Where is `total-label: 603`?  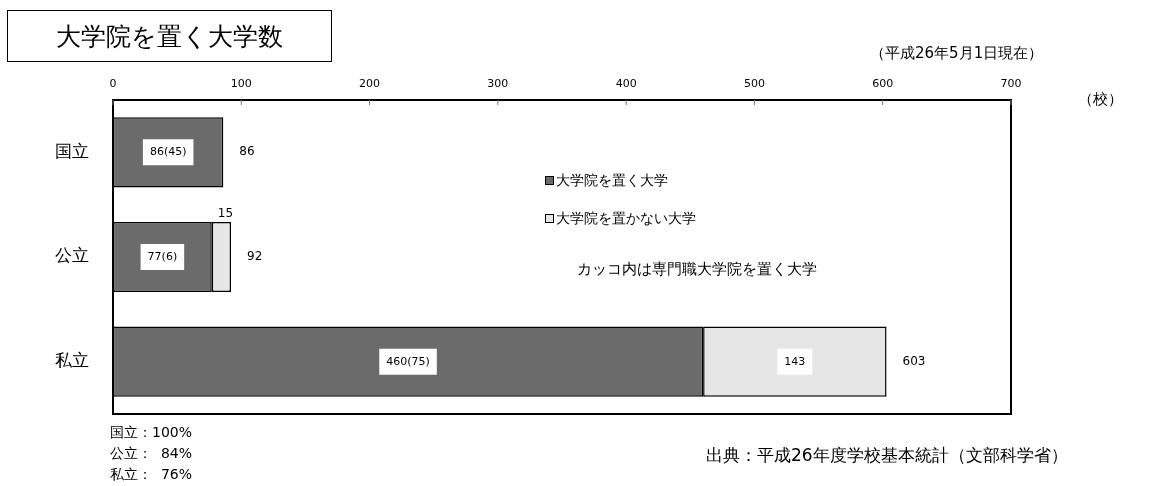
total-label: 603 is located at coordinates (914, 360).